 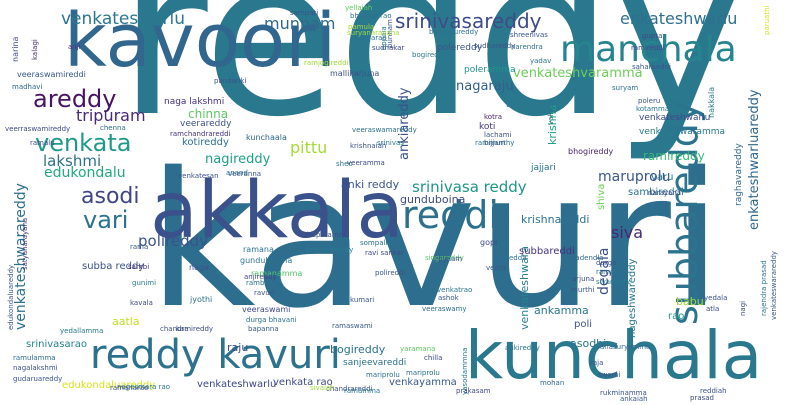 I want to click on word: srinivasareddy, so click(x=468, y=21).